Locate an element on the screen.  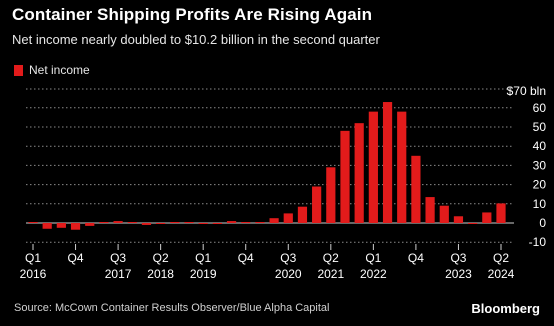
bloomberg-logo: Bloomberg is located at coordinates (505, 308).